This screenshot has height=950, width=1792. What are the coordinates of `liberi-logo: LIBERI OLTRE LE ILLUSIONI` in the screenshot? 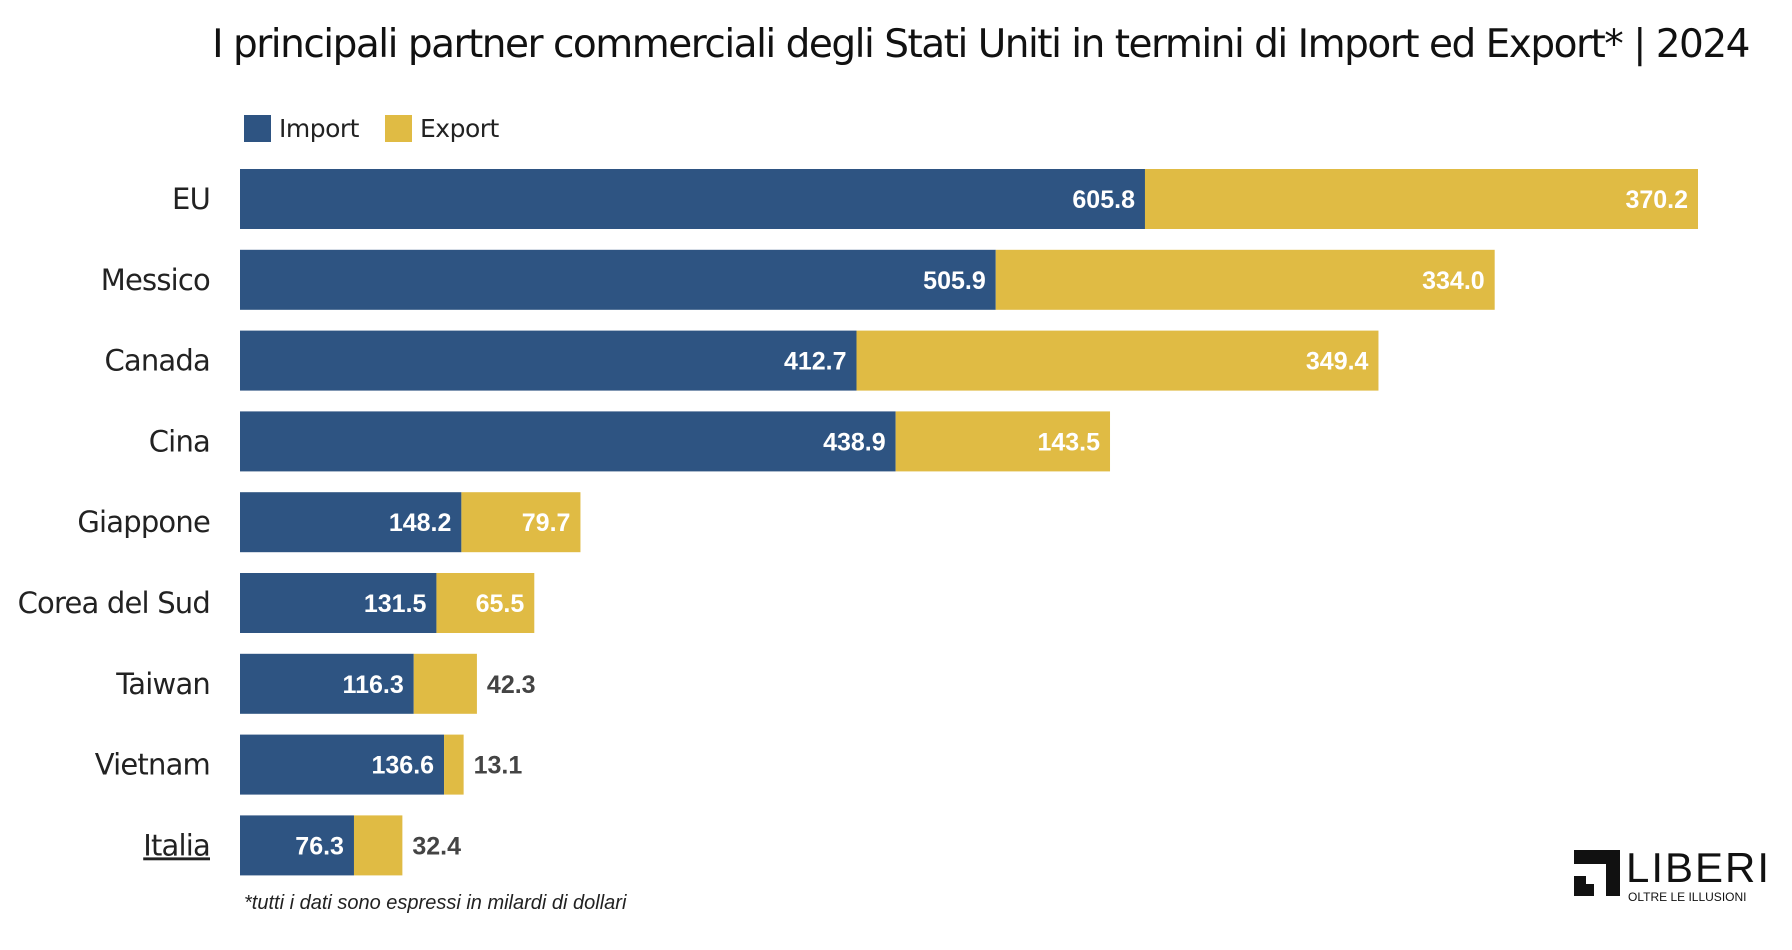 It's located at (1671, 875).